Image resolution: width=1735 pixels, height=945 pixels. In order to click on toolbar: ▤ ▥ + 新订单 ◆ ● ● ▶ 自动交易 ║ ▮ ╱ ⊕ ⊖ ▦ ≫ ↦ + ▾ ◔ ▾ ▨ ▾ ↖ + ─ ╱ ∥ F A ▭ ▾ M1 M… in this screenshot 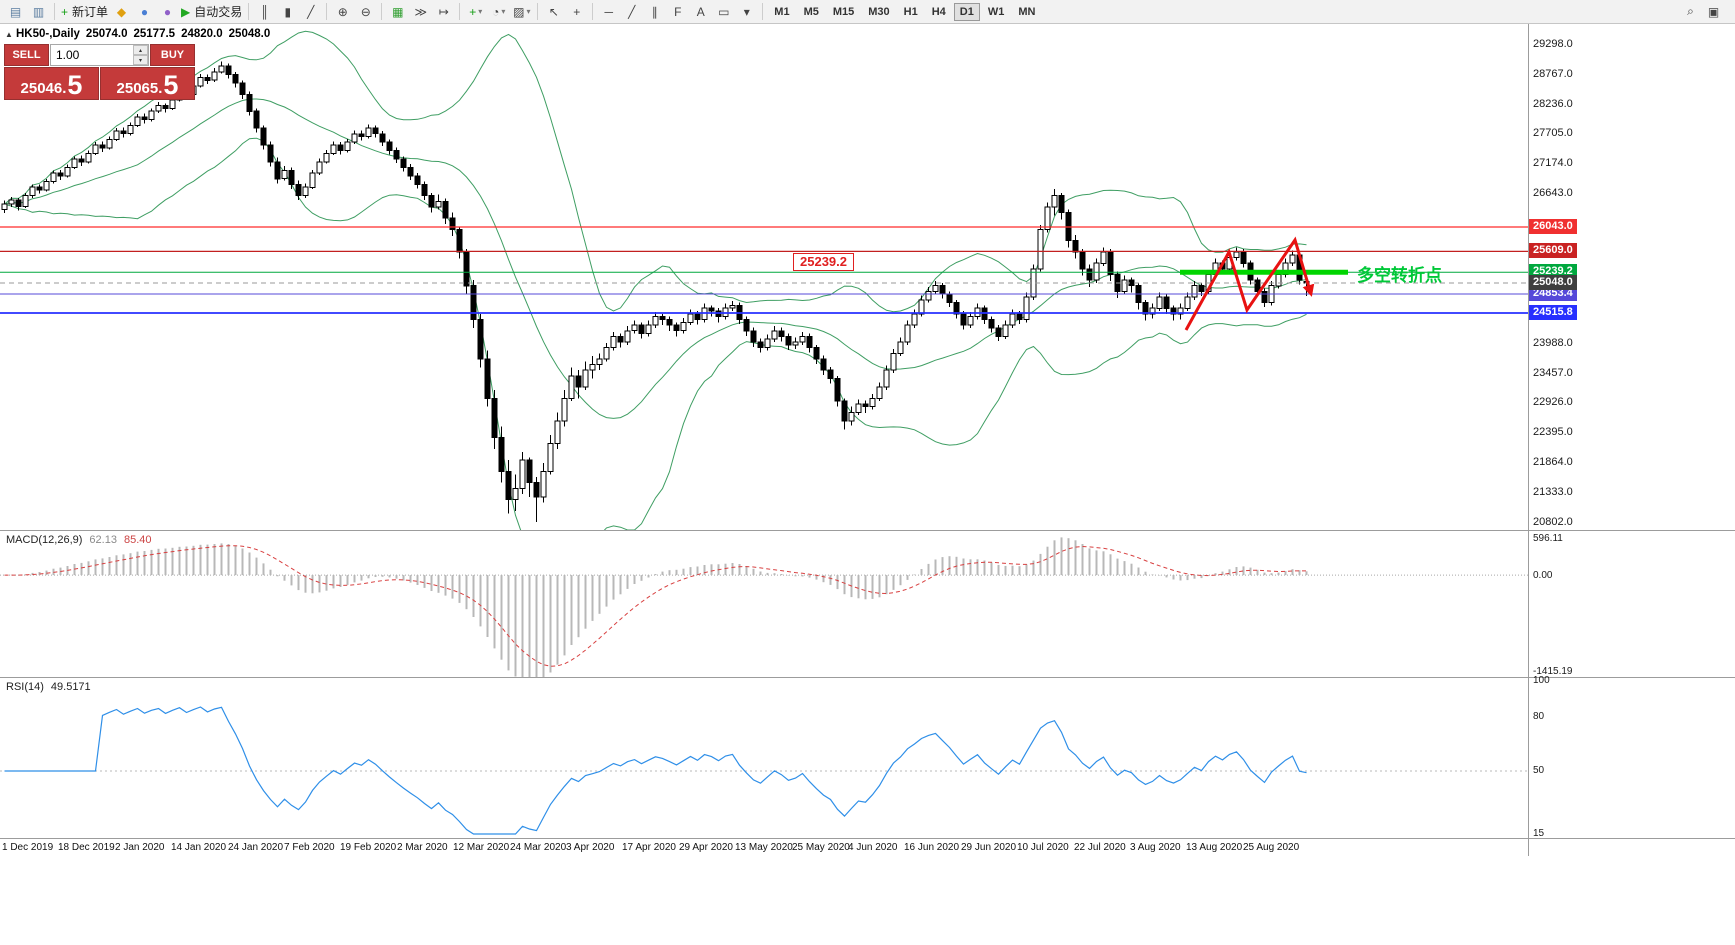, I will do `click(867, 12)`.